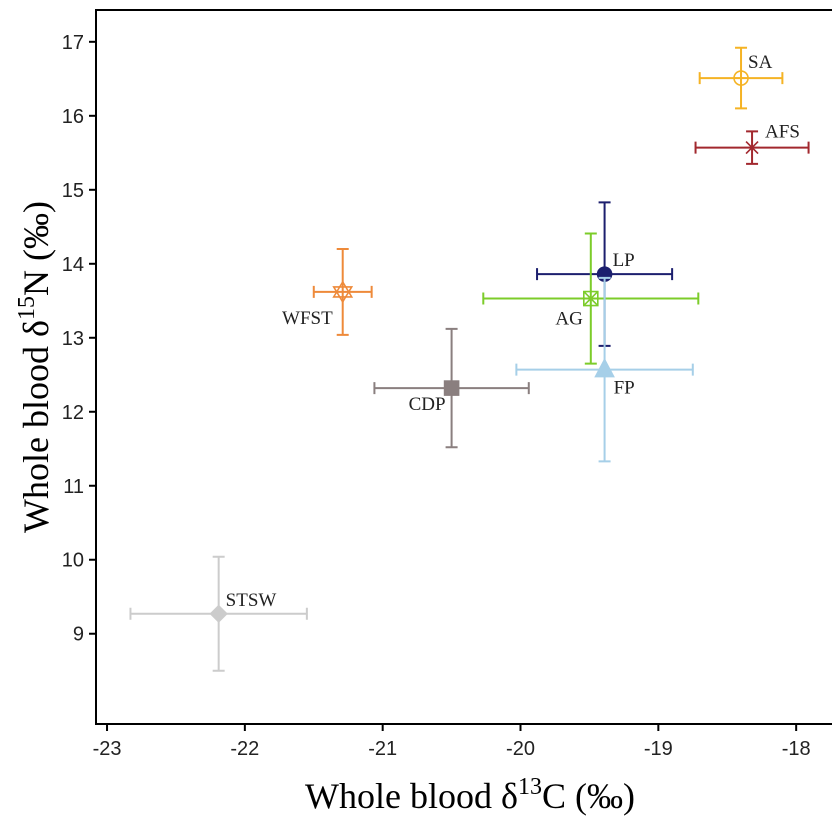 This screenshot has height=816, width=832. What do you see at coordinates (35, 367) in the screenshot?
I see `y-axis-title: Whole blood δ15N (‰)` at bounding box center [35, 367].